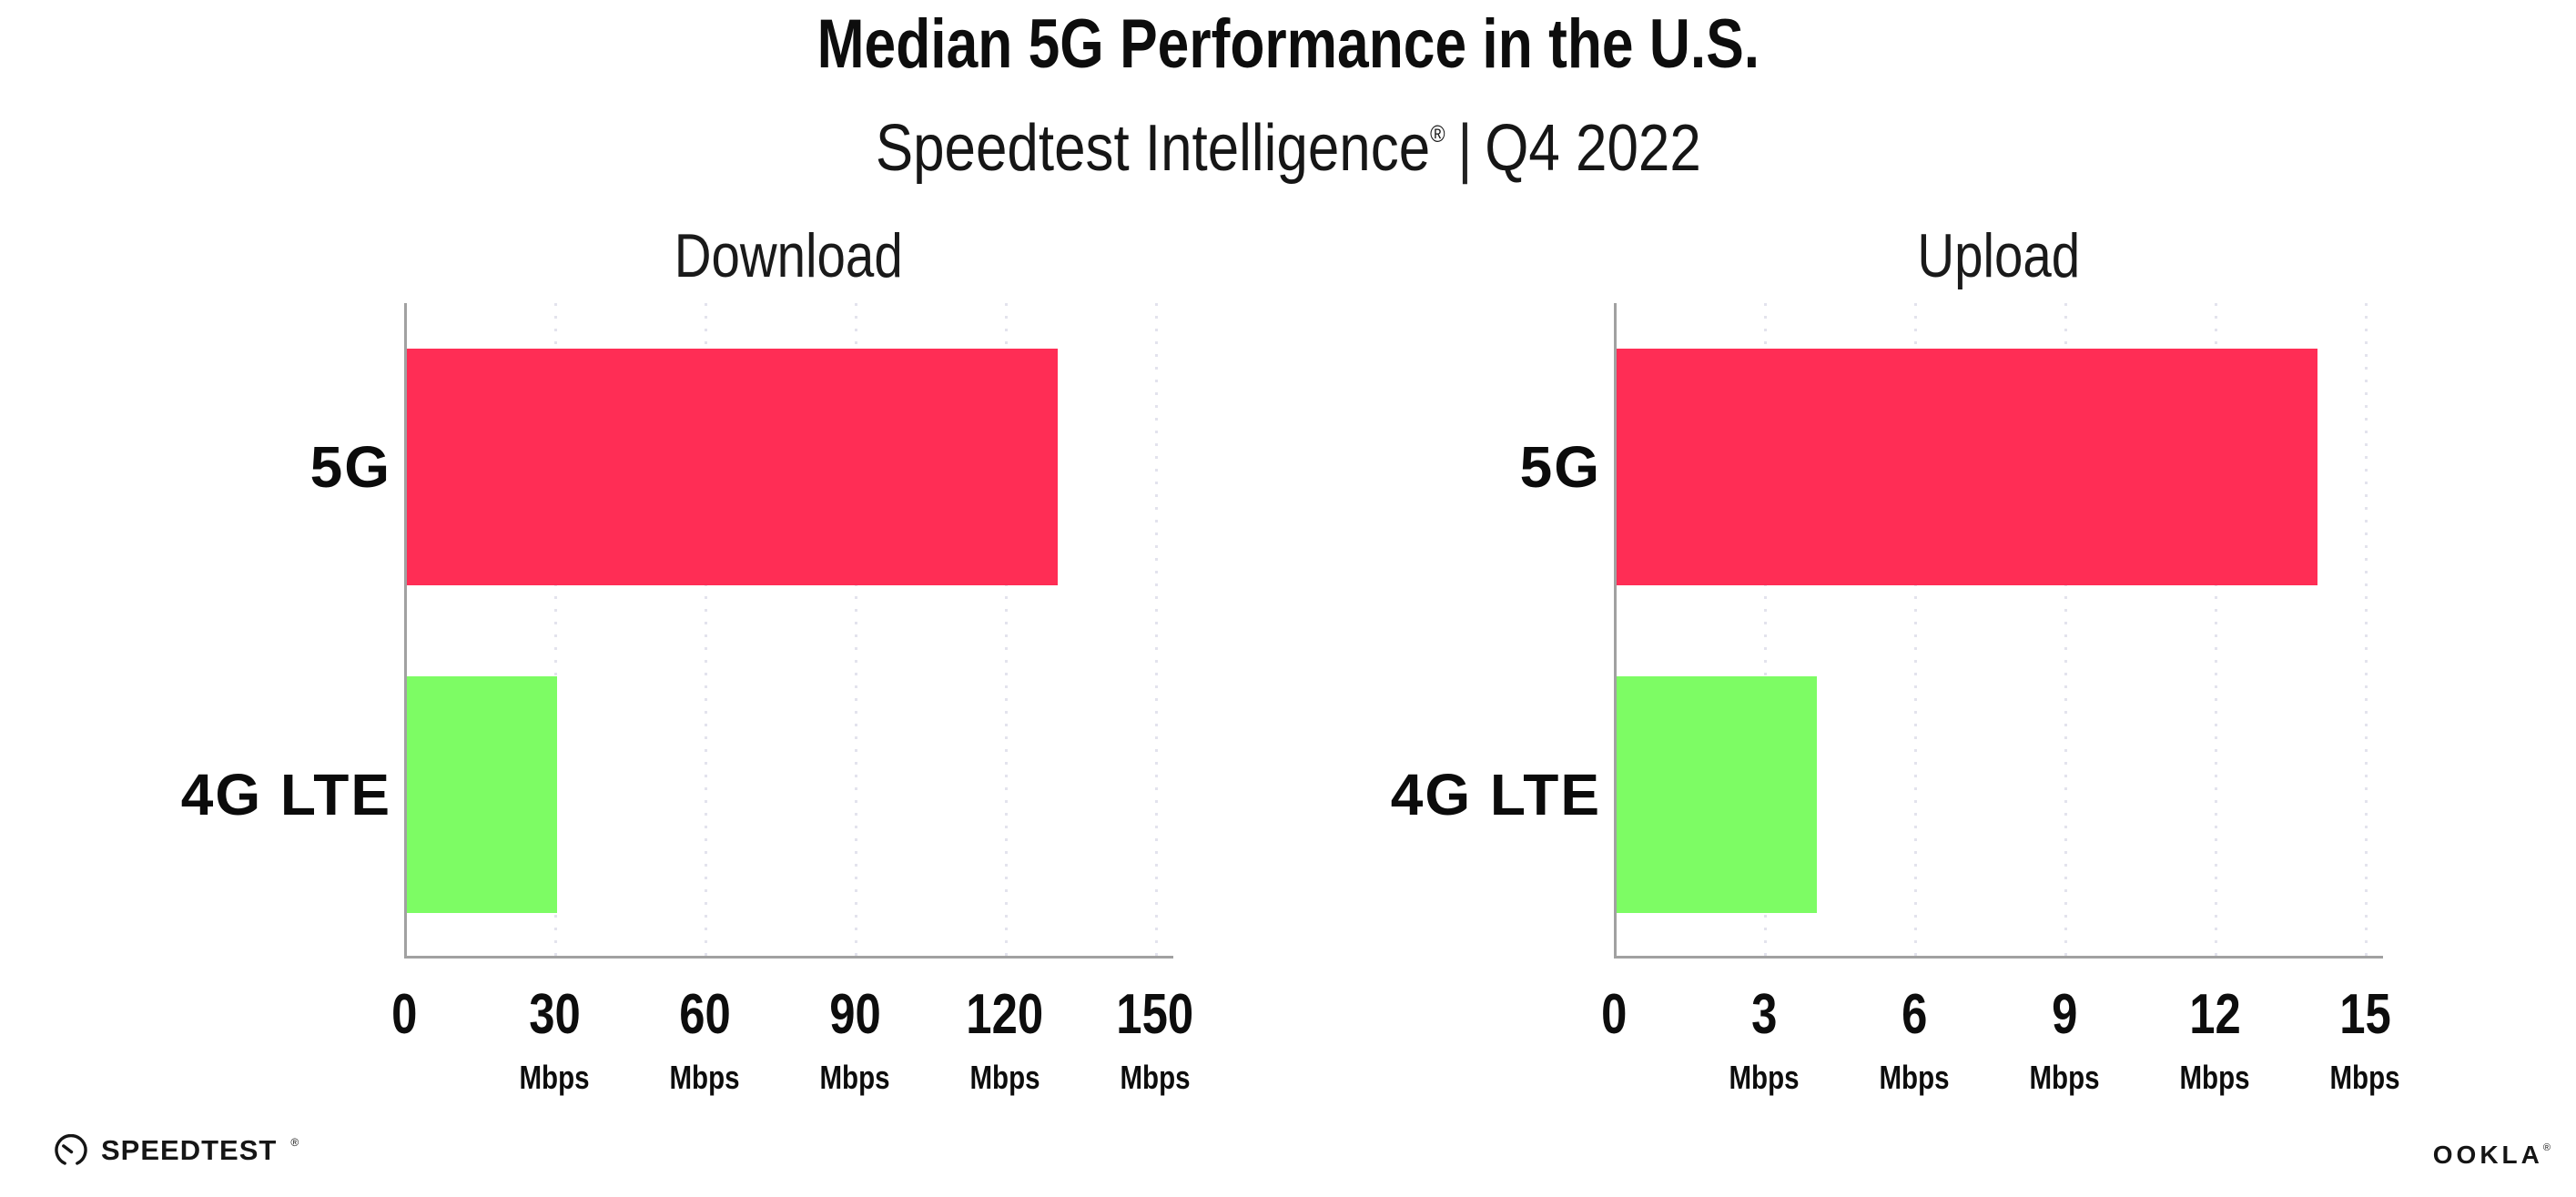 The image size is (2576, 1197). Describe the element at coordinates (2546, 1147) in the screenshot. I see `ookla-registered-icon: ®` at that location.